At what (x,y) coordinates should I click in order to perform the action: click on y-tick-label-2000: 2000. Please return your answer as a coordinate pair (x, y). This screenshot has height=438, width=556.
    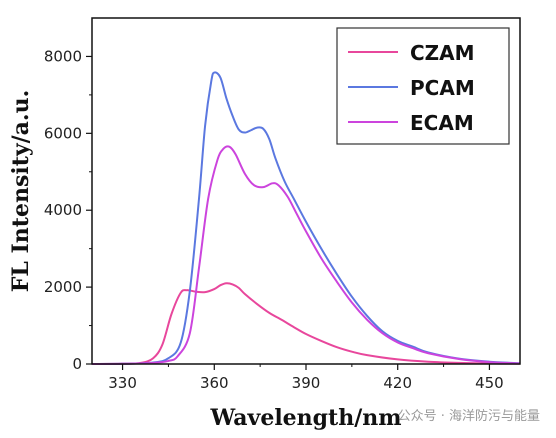
    Looking at the image, I should click on (63, 287).